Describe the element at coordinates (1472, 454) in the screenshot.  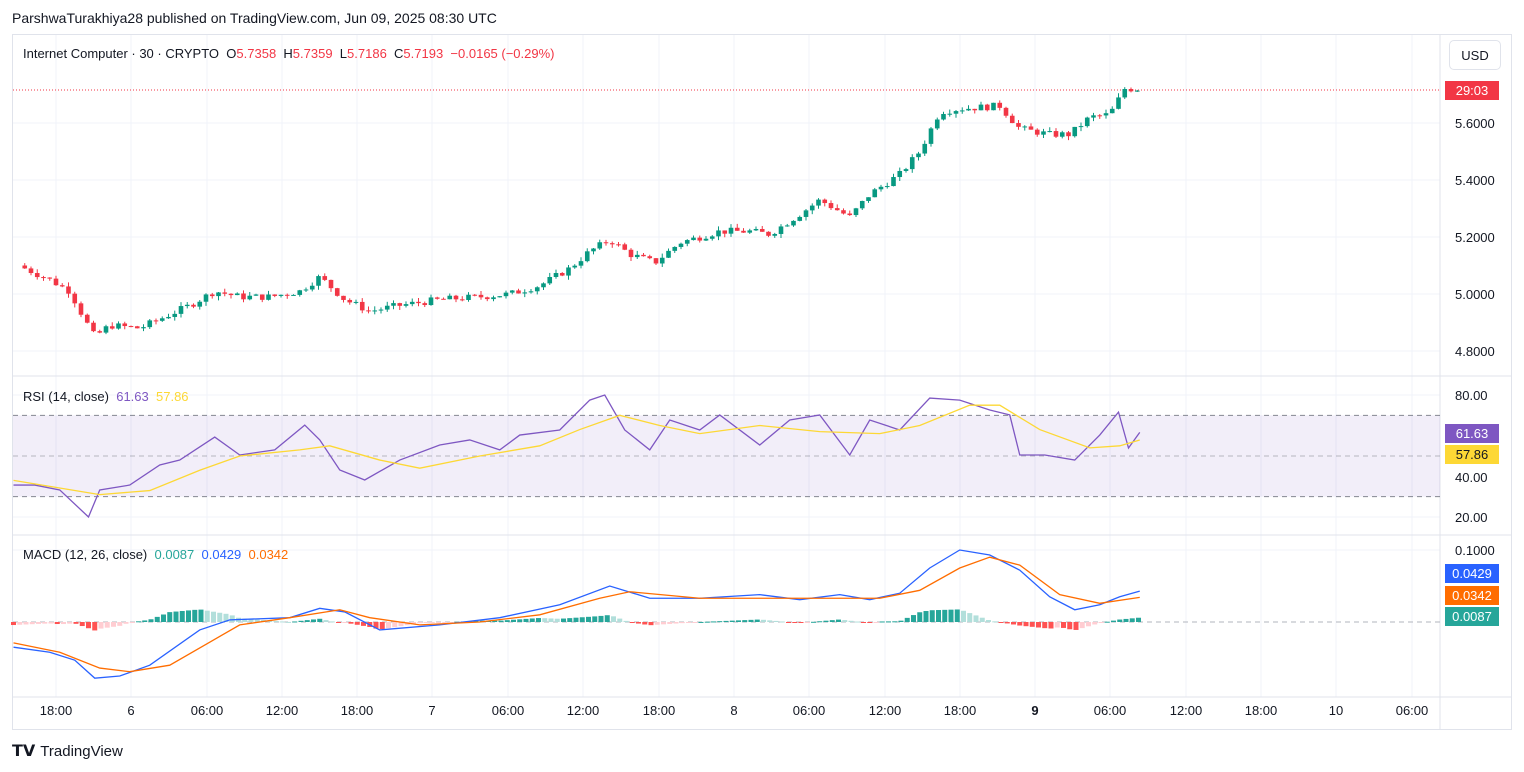
I see `rsi-ma-tag: 57.86` at that location.